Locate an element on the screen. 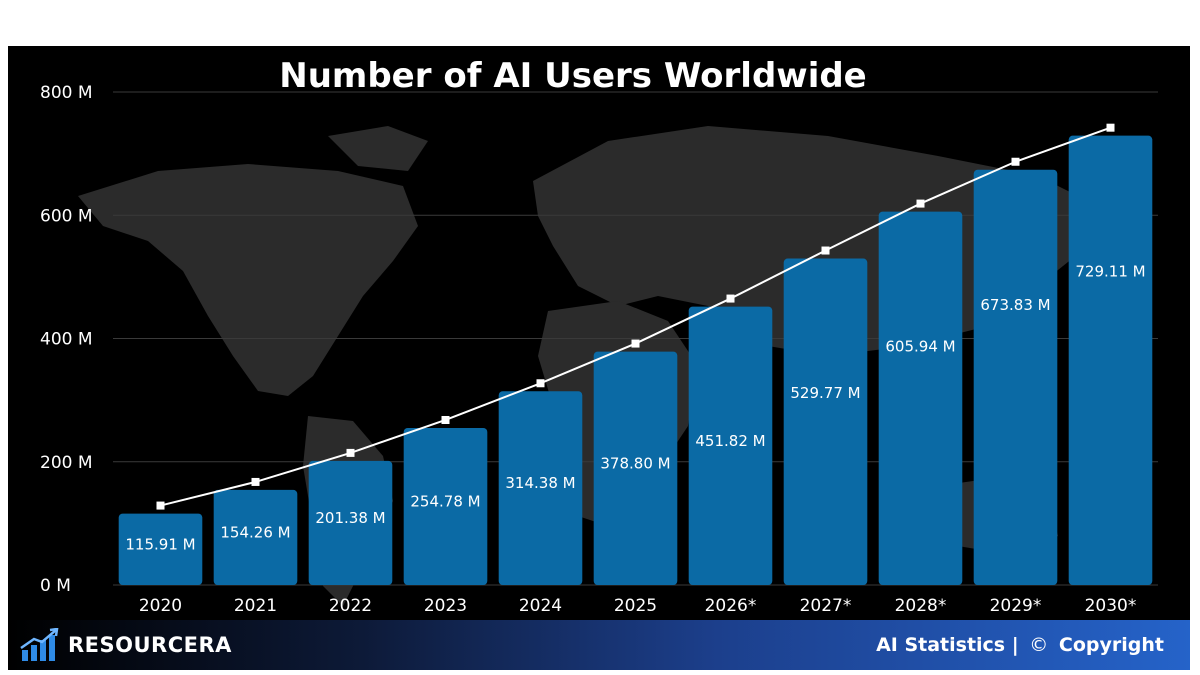 The width and height of the screenshot is (1200, 675). footer-stat-label: AI Statistics | is located at coordinates (947, 645).